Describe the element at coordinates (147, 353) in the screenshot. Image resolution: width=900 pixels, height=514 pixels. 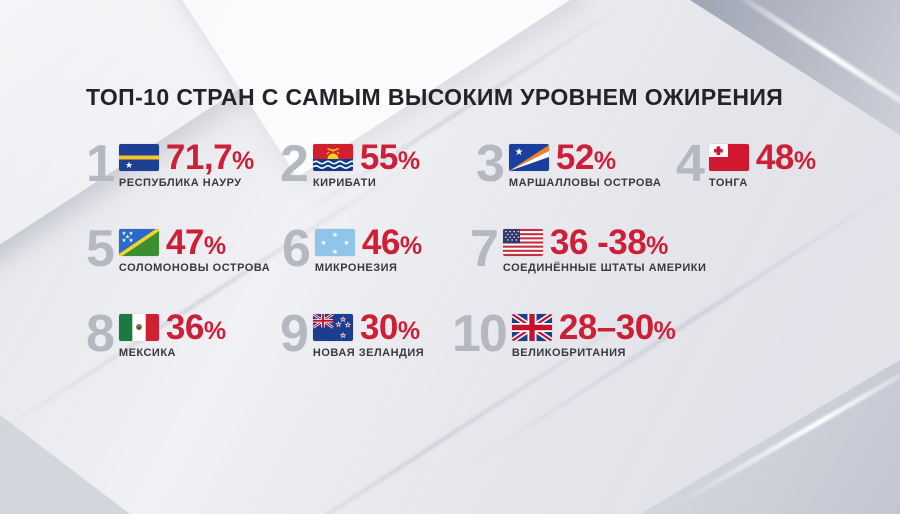
I see `country-name: МЕКСИКА` at that location.